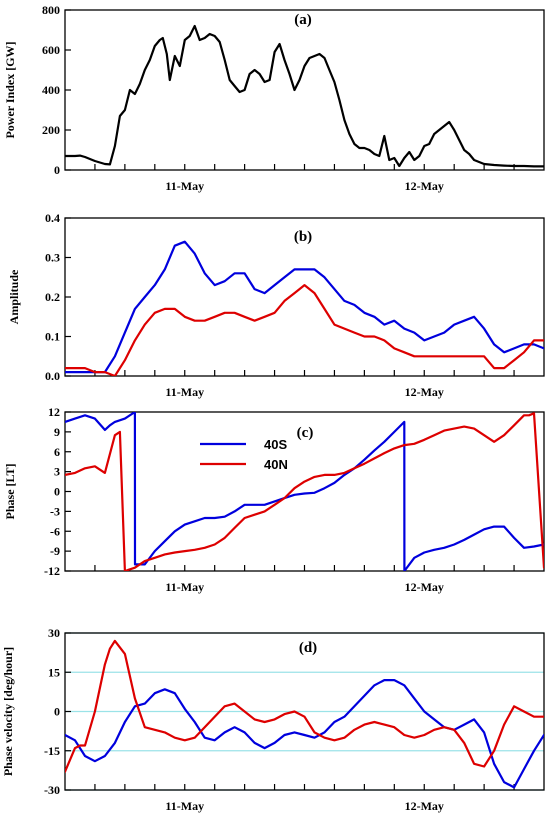 The width and height of the screenshot is (550, 834). Describe the element at coordinates (52, 376) in the screenshot. I see `y-tick-label-0: 0.0` at that location.